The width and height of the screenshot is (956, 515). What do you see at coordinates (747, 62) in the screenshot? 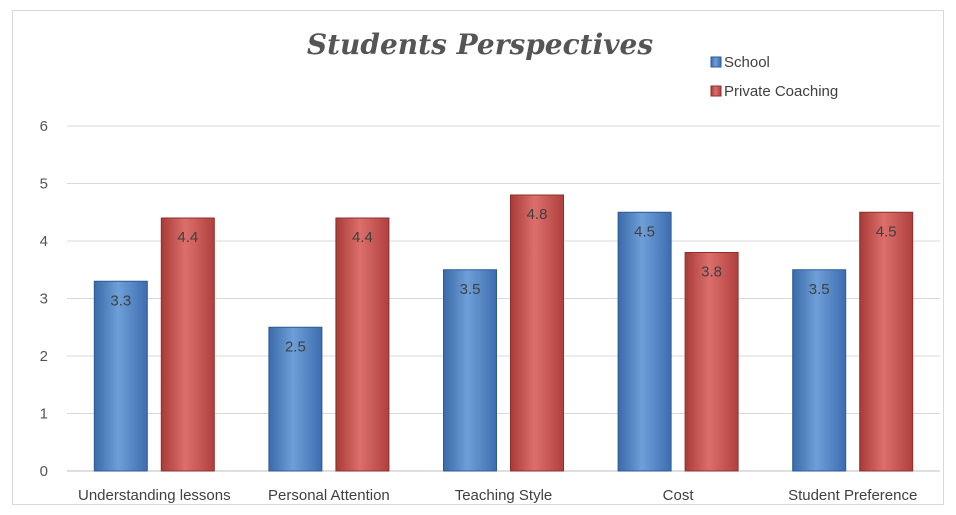
I see `legend-label: School` at bounding box center [747, 62].